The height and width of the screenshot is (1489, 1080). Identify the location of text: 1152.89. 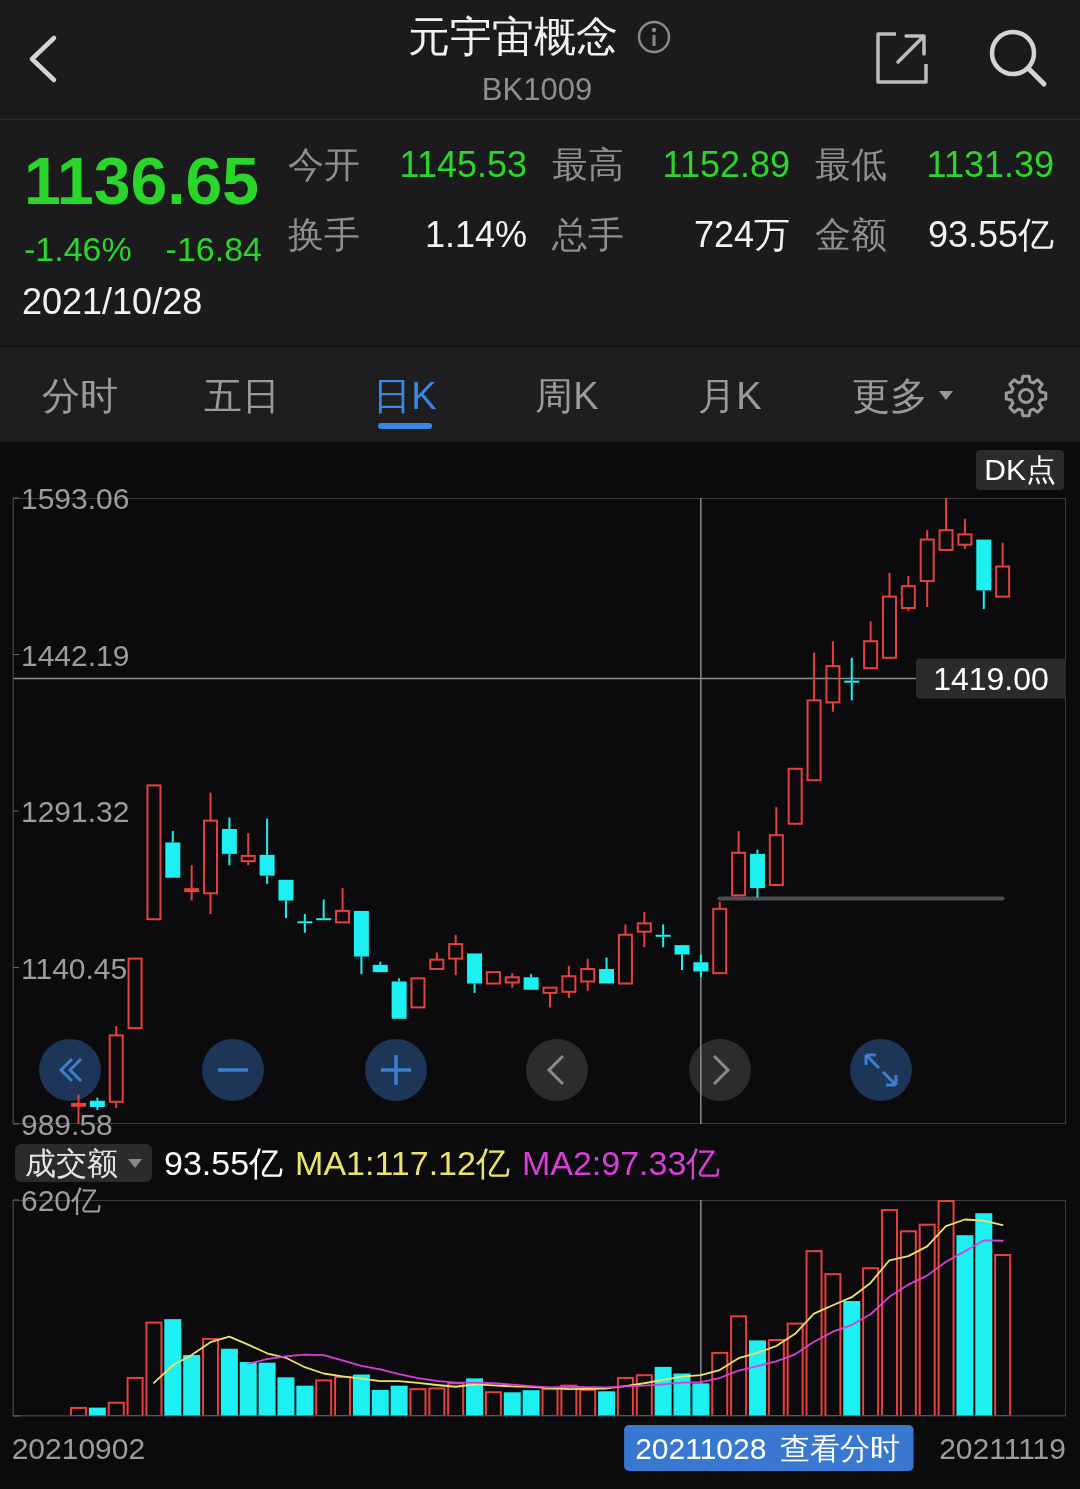
(726, 164).